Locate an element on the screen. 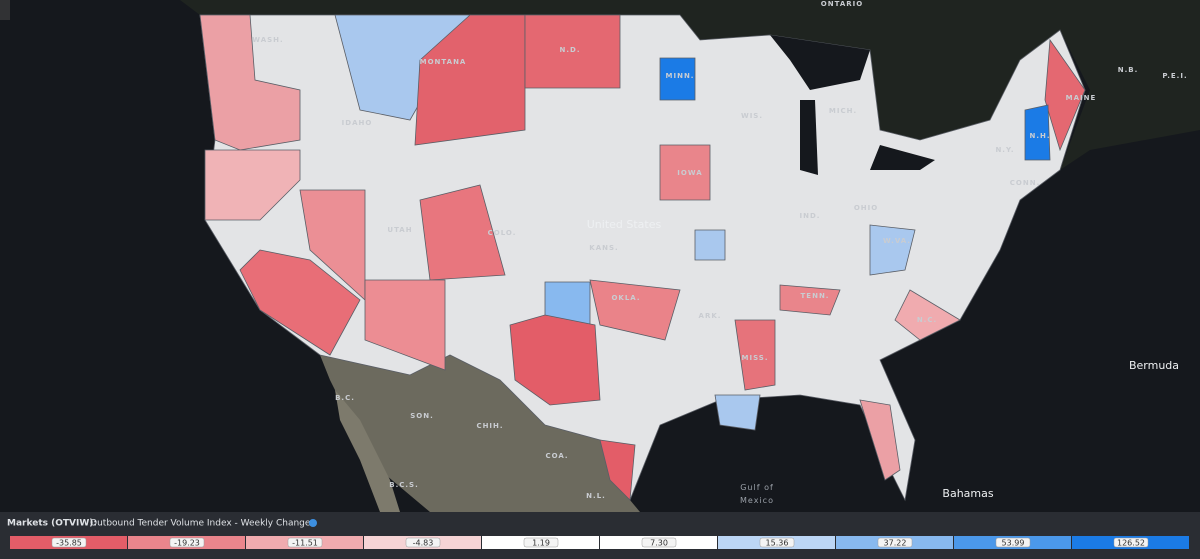  region-label: N.L. is located at coordinates (596, 496).